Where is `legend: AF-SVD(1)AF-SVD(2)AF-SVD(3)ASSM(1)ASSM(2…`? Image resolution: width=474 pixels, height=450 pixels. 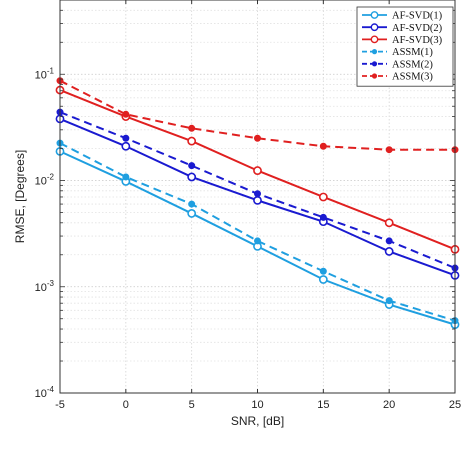
legend: AF-SVD(1)AF-SVD(2)AF-SVD(3)ASSM(1)ASSM(2… is located at coordinates (405, 46).